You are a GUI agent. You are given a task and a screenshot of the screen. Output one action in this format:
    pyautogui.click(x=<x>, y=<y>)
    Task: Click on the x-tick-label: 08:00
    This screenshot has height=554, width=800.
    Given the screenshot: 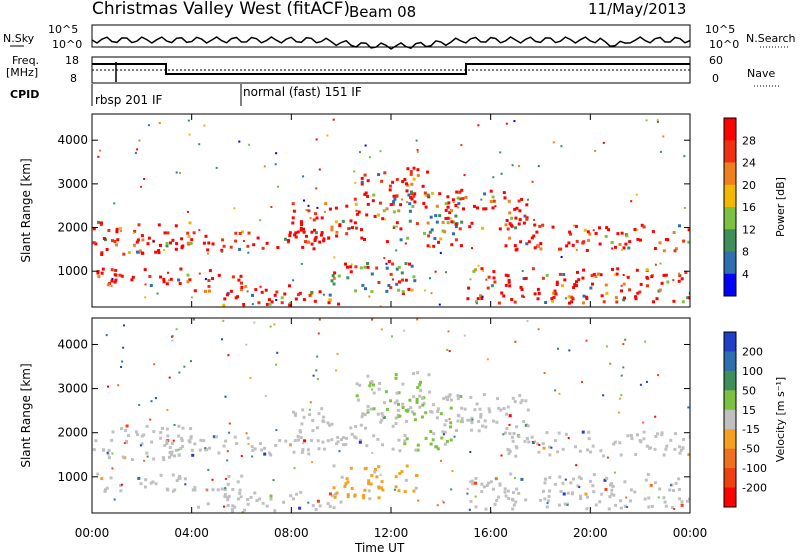 What is the action you would take?
    pyautogui.click(x=291, y=533)
    